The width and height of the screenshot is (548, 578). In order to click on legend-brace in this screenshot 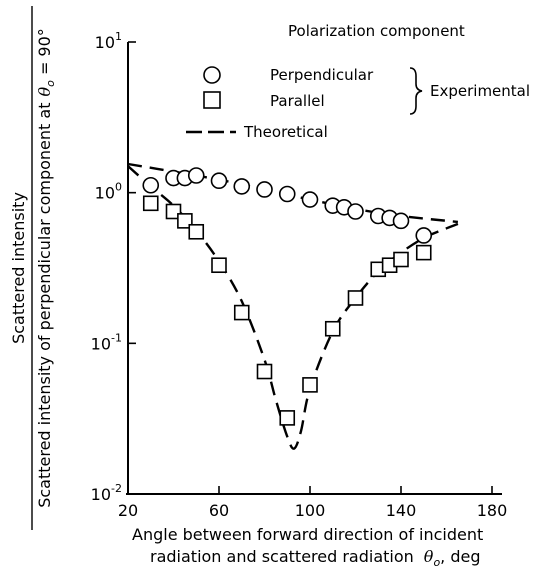, I will do `click(416, 91)`.